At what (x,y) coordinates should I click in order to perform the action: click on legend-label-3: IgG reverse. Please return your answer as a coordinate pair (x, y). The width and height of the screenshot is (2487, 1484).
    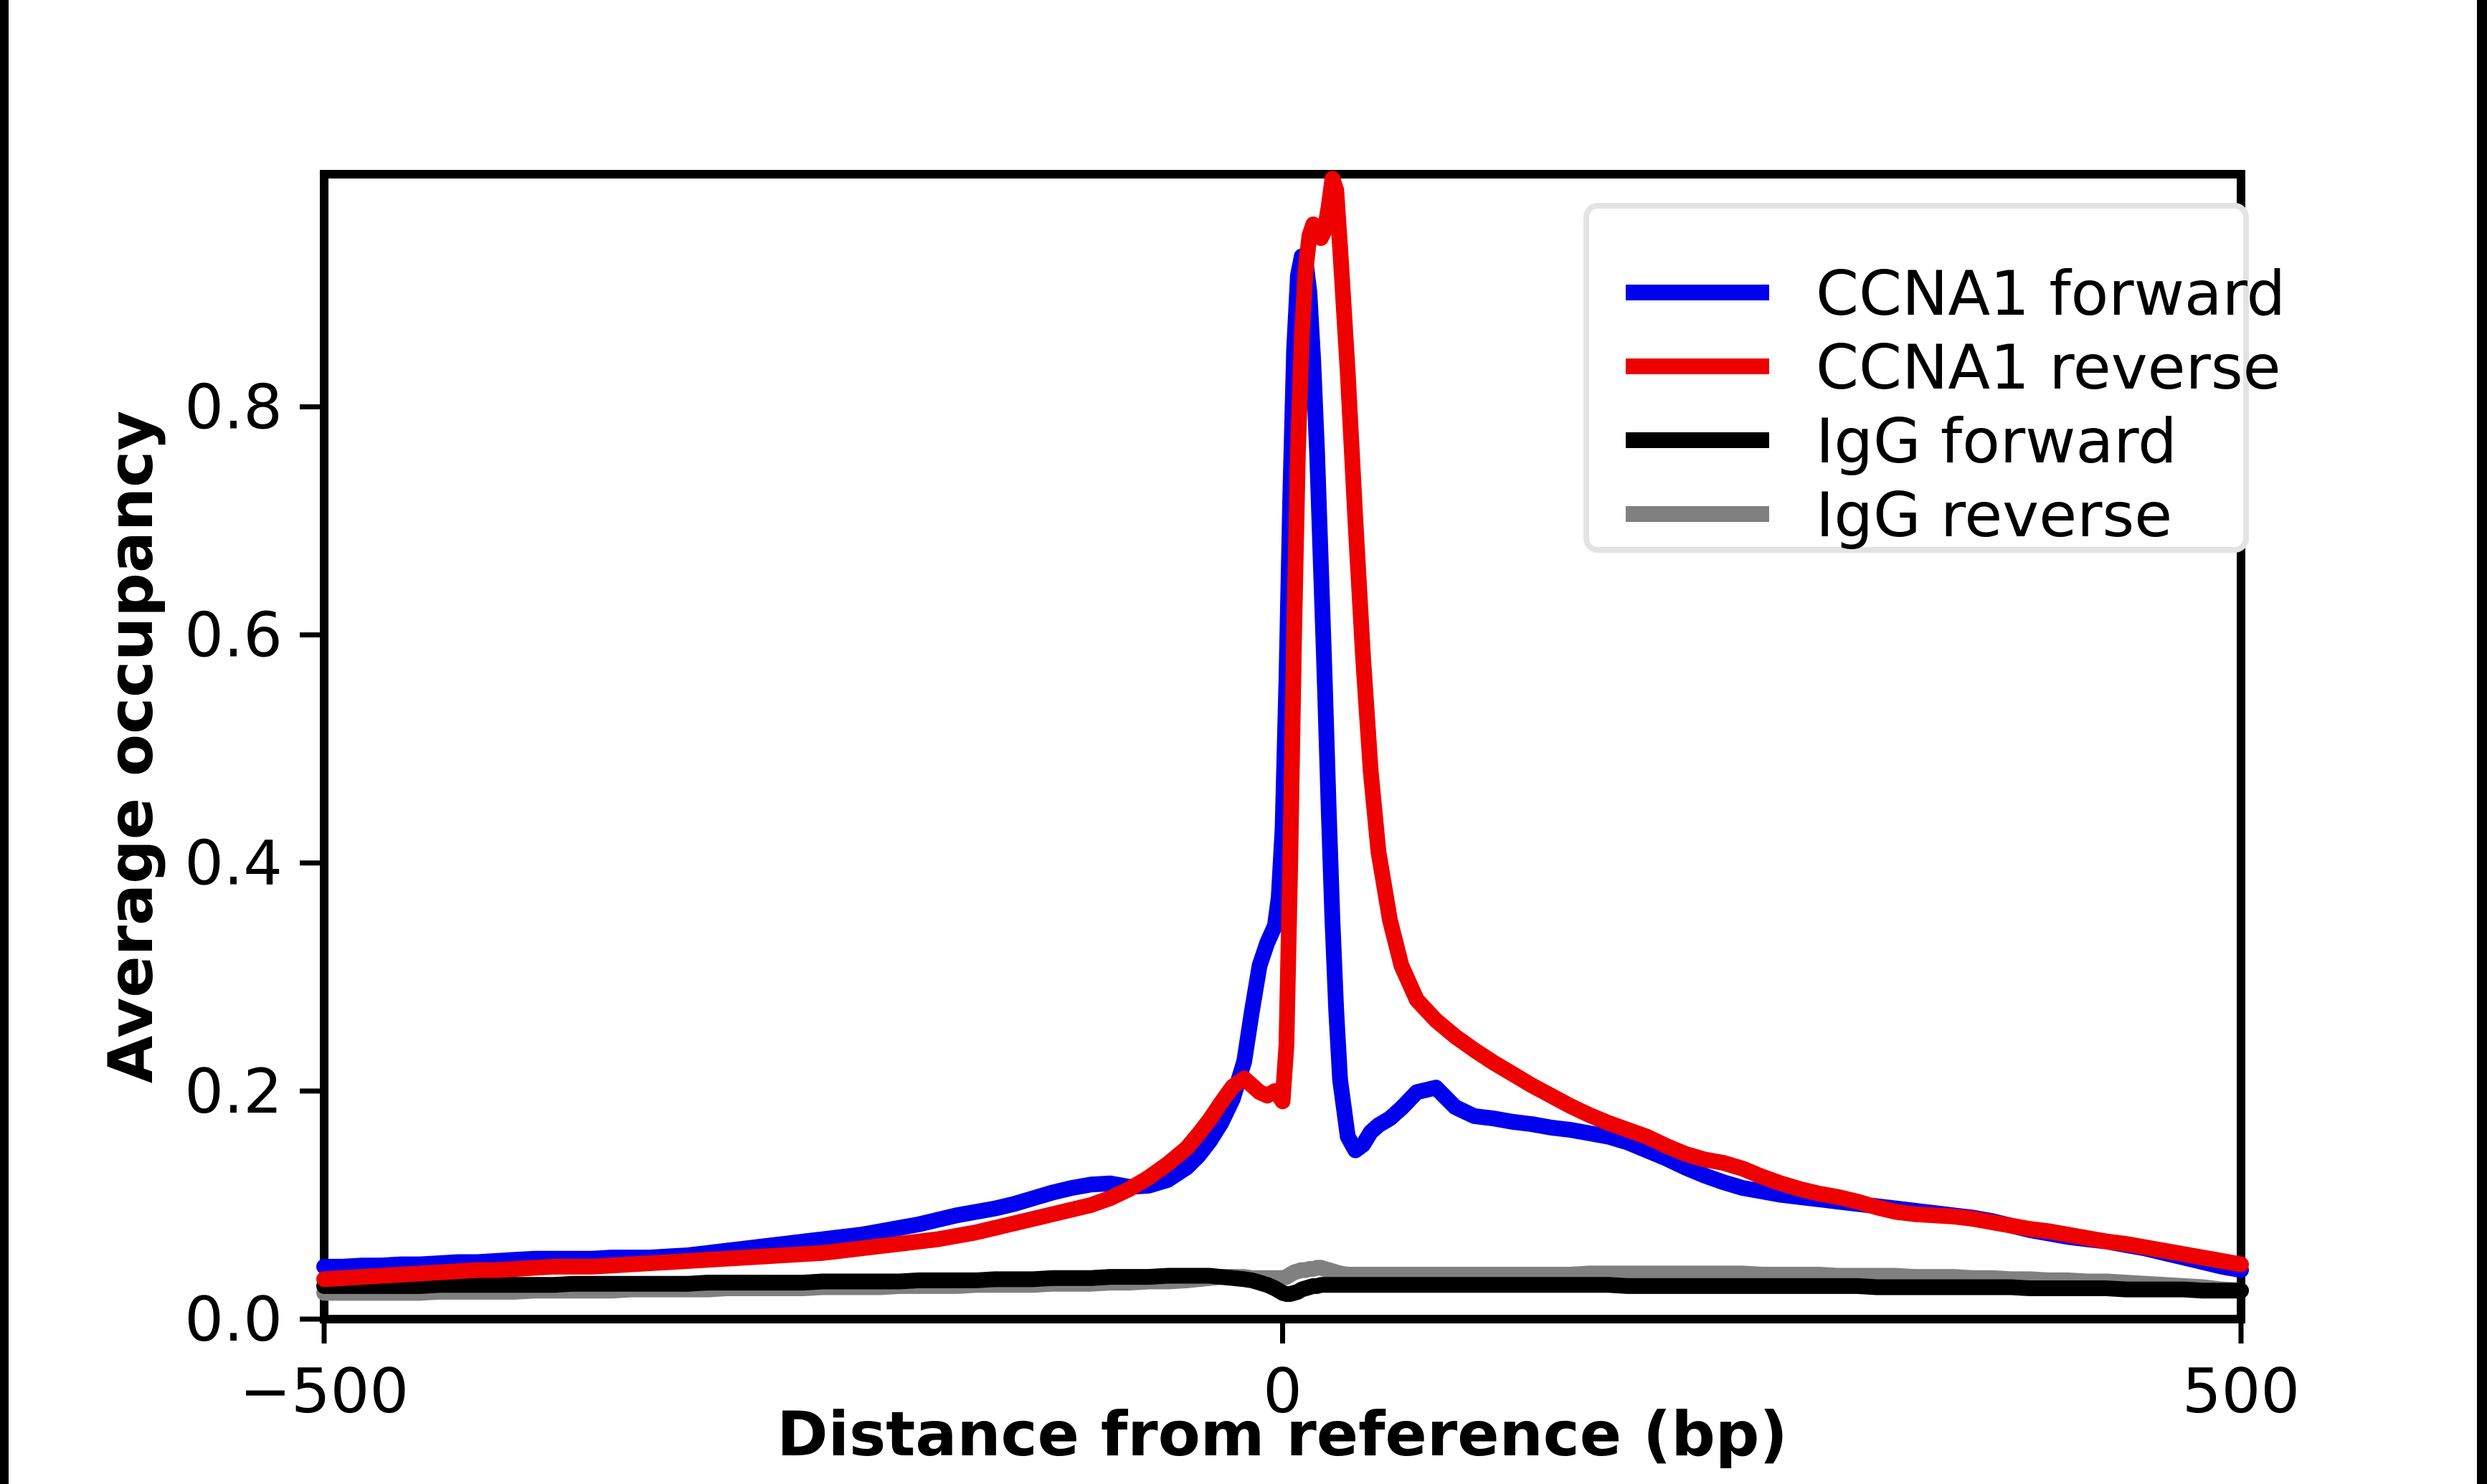
    Looking at the image, I should click on (1994, 516).